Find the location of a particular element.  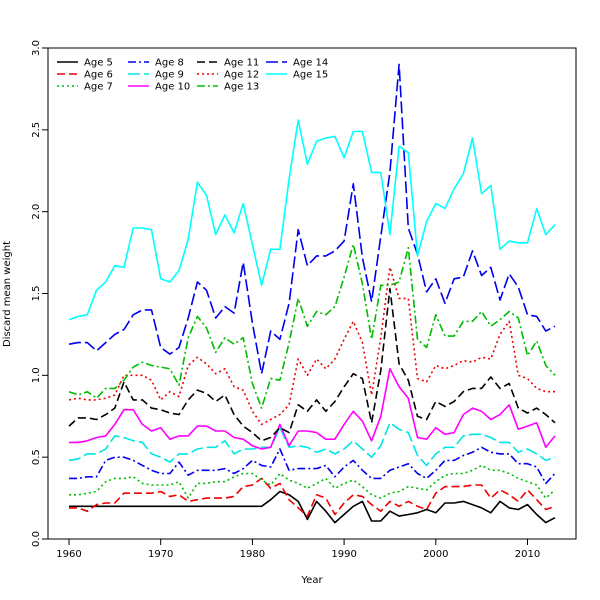

legend-item-age-6: Age 6 is located at coordinates (85, 75).